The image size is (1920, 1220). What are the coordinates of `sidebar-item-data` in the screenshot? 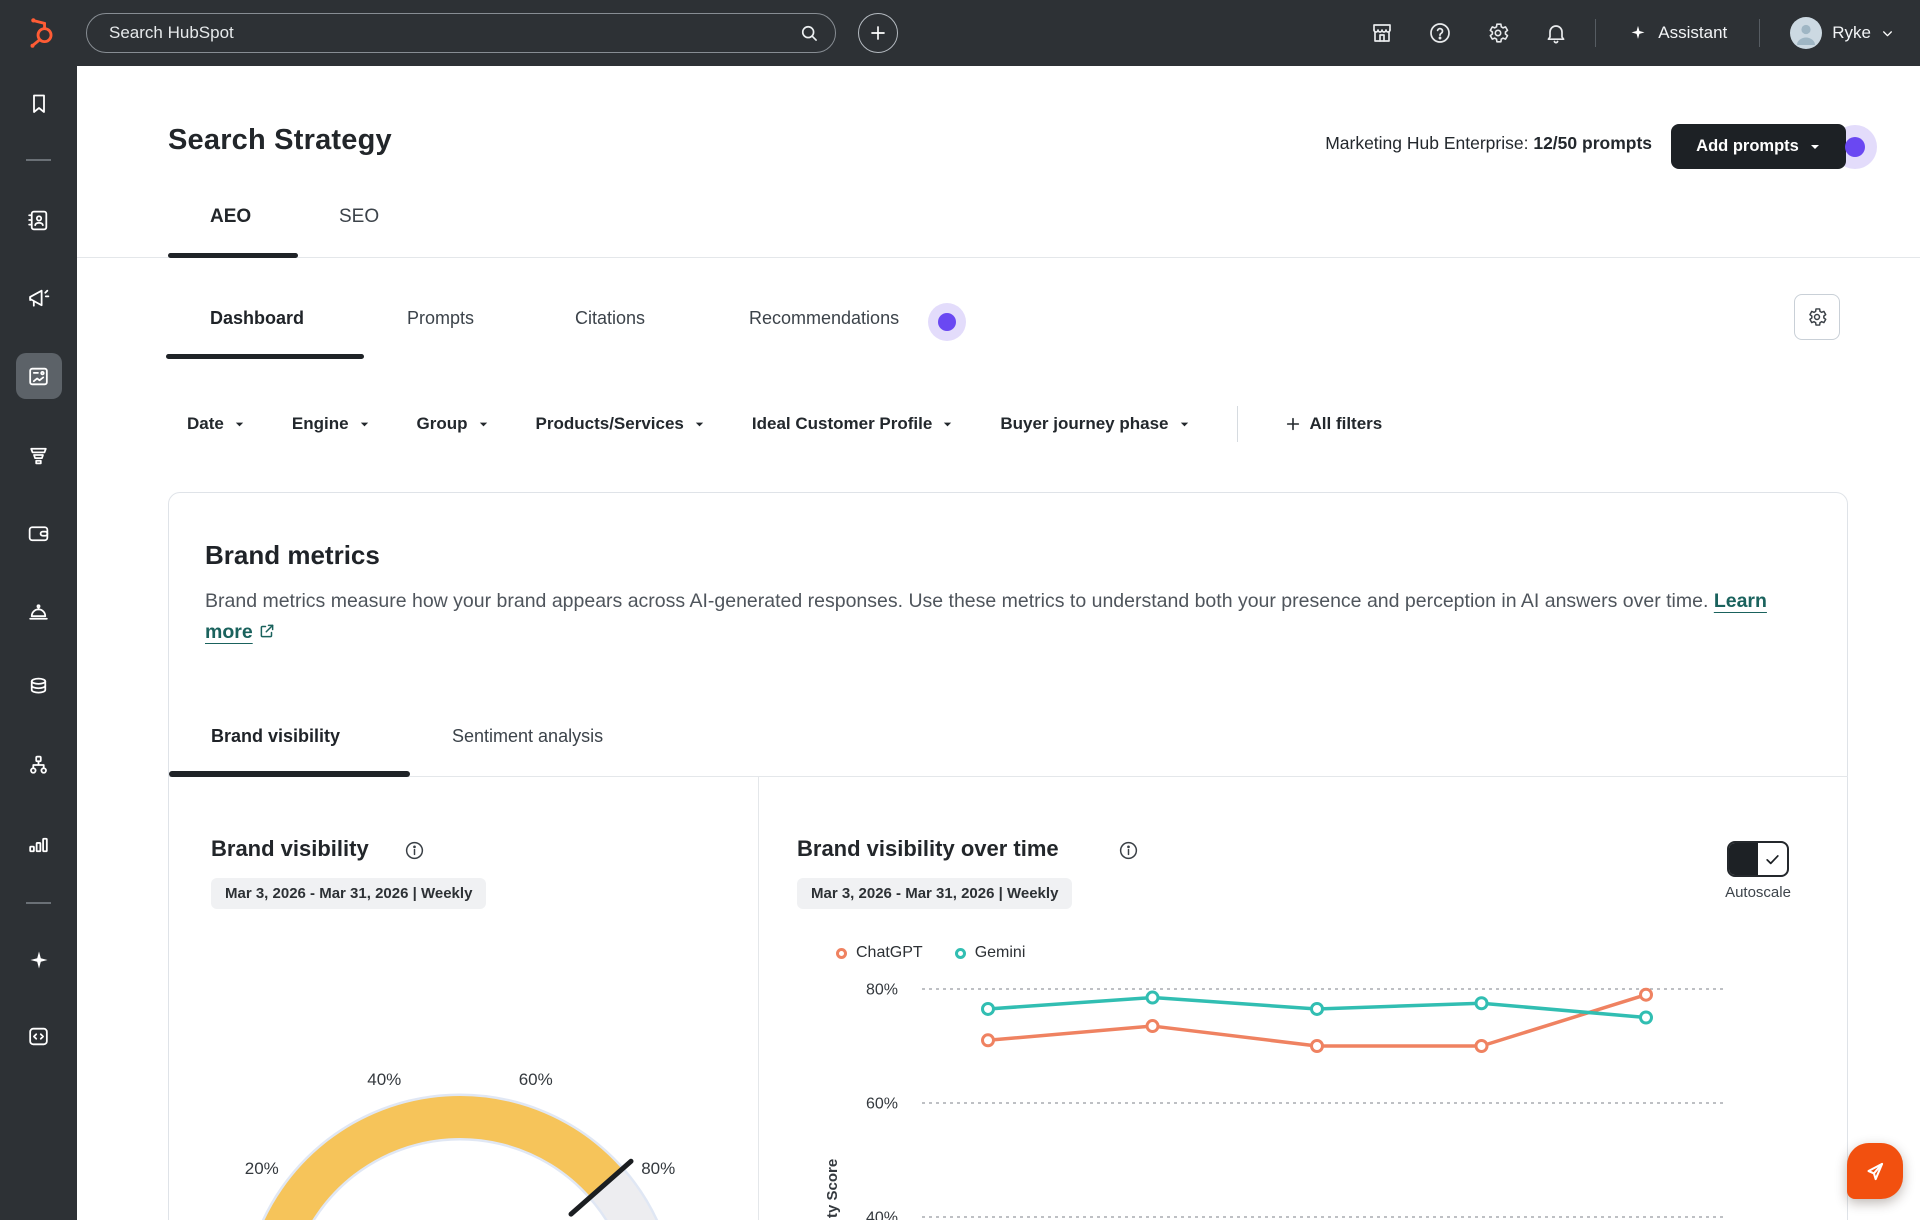 It's located at (39, 687).